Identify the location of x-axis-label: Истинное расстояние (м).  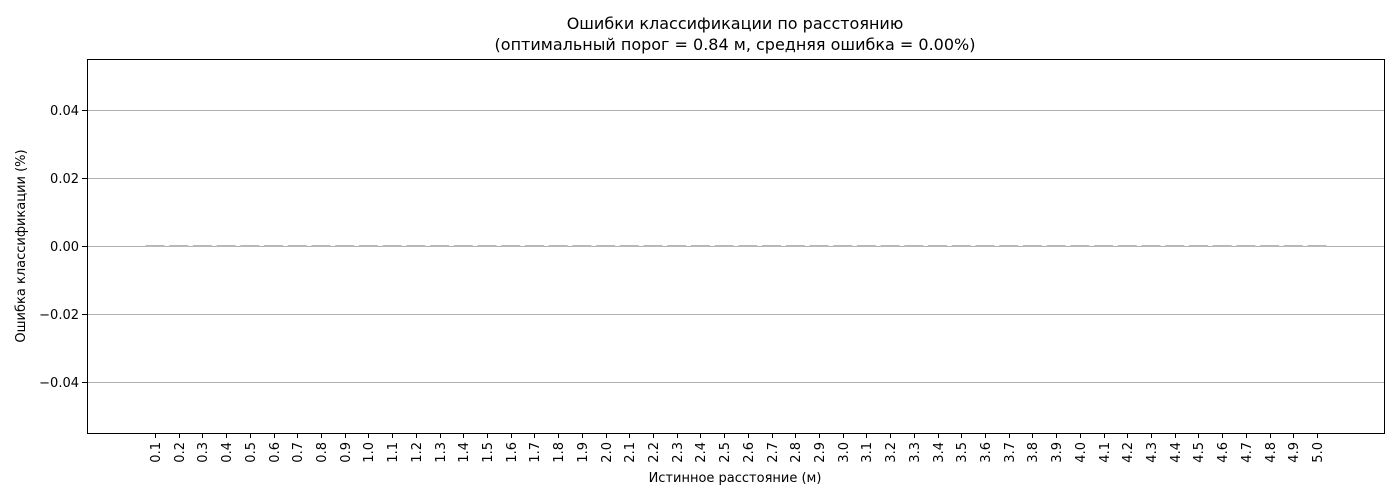
(735, 478).